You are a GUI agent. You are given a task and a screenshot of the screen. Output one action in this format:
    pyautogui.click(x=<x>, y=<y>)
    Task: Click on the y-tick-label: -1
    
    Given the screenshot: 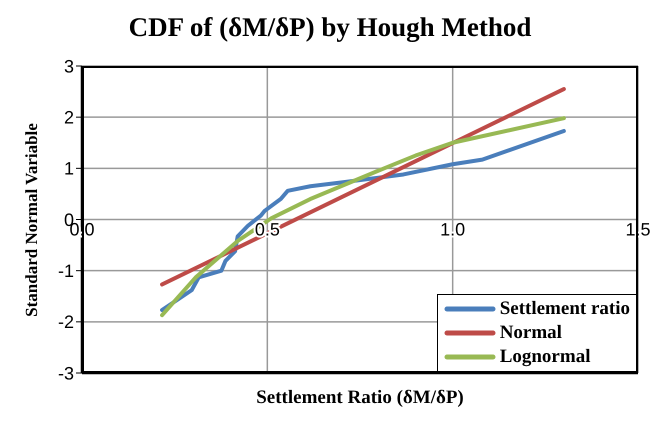 What is the action you would take?
    pyautogui.click(x=66, y=271)
    